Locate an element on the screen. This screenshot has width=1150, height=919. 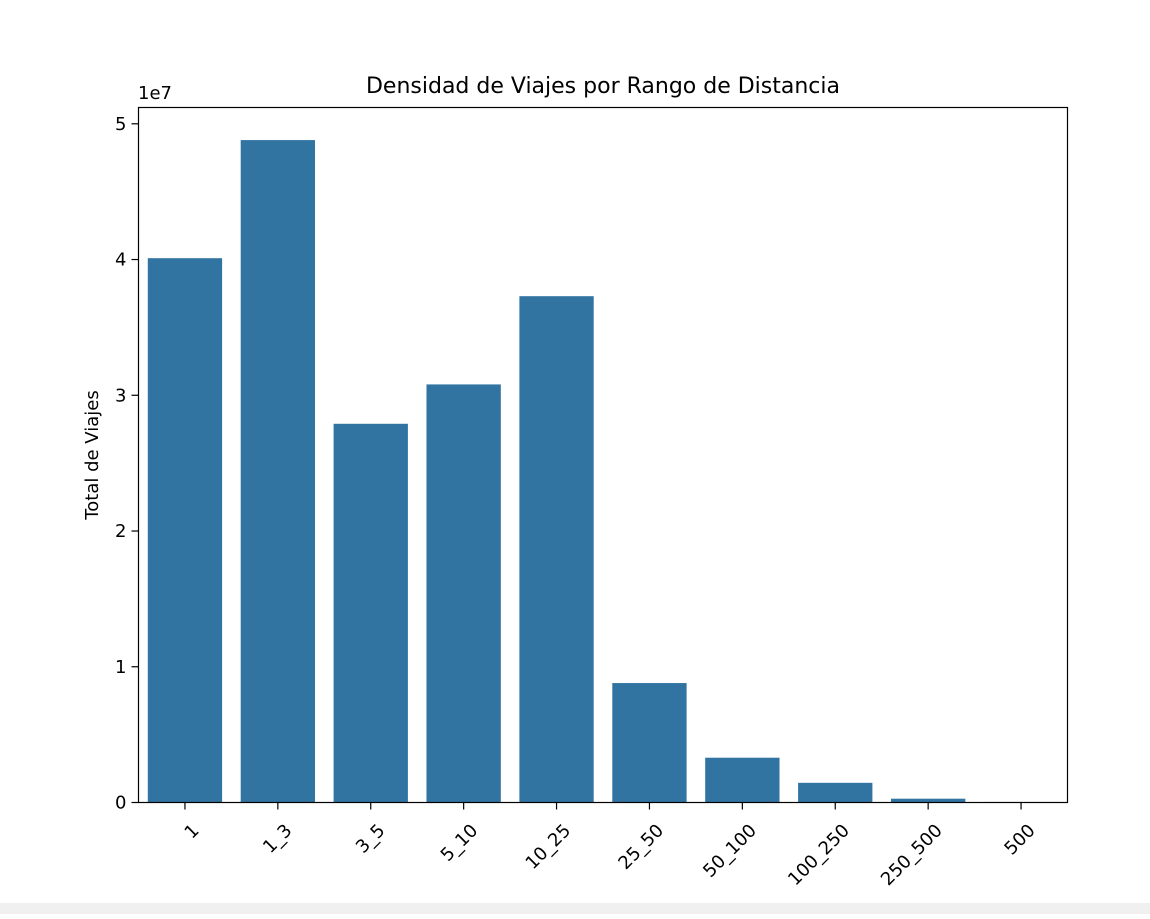
x-tick-label: 1_3 is located at coordinates (277, 838).